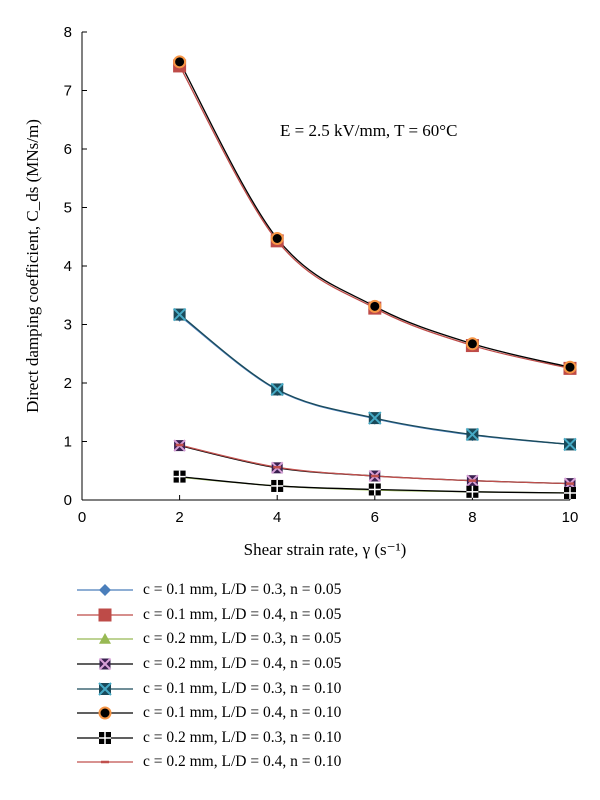  Describe the element at coordinates (375, 517) in the screenshot. I see `x-tick-label: 6` at that location.